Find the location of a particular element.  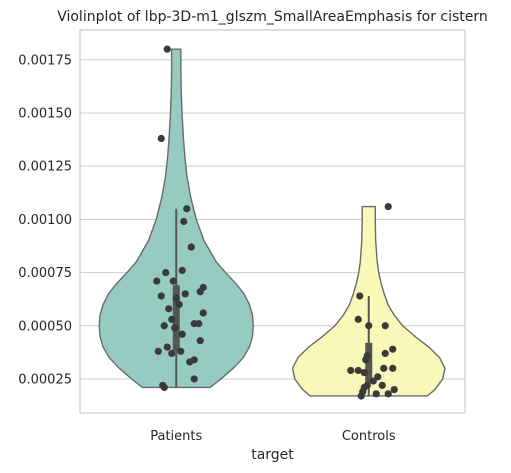

x-tick-label: Controls is located at coordinates (369, 436).